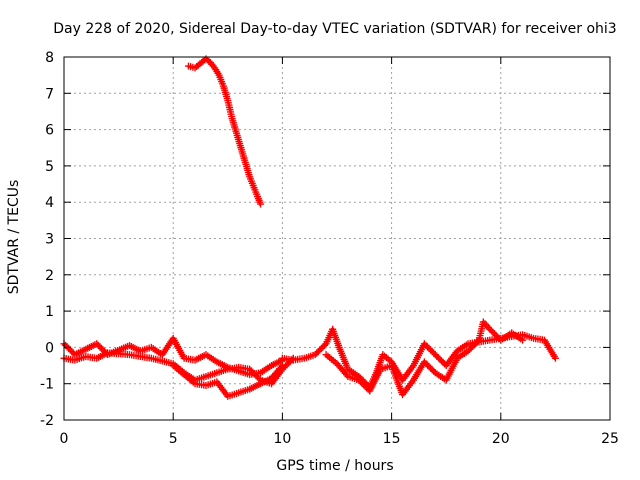 This screenshot has height=480, width=640. What do you see at coordinates (282, 439) in the screenshot?
I see `x-tick-label: 10` at bounding box center [282, 439].